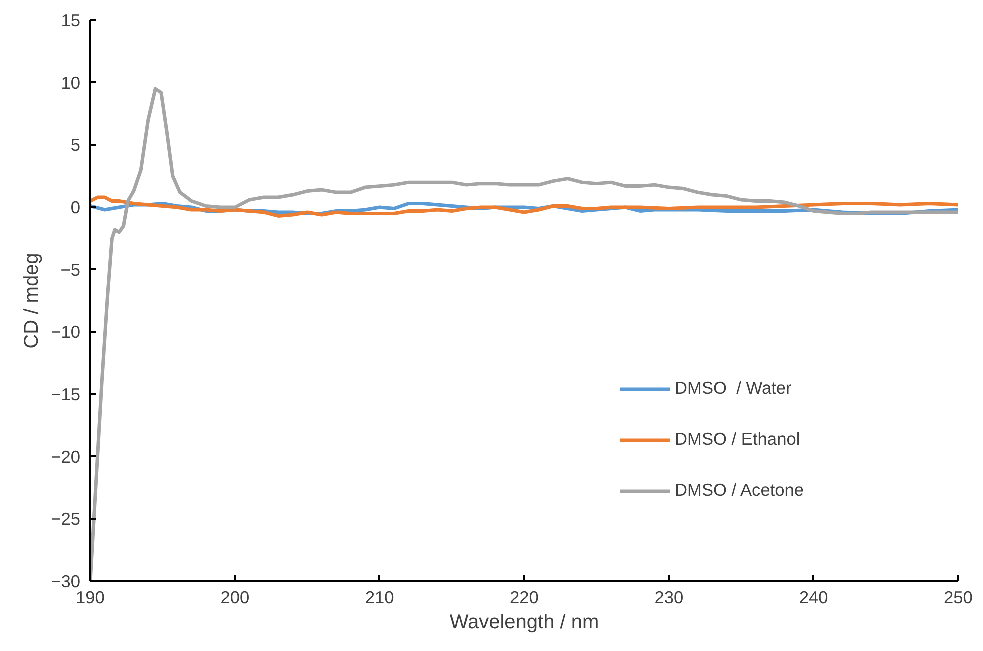  What do you see at coordinates (71, 20) in the screenshot?
I see `y-tick-label: 15` at bounding box center [71, 20].